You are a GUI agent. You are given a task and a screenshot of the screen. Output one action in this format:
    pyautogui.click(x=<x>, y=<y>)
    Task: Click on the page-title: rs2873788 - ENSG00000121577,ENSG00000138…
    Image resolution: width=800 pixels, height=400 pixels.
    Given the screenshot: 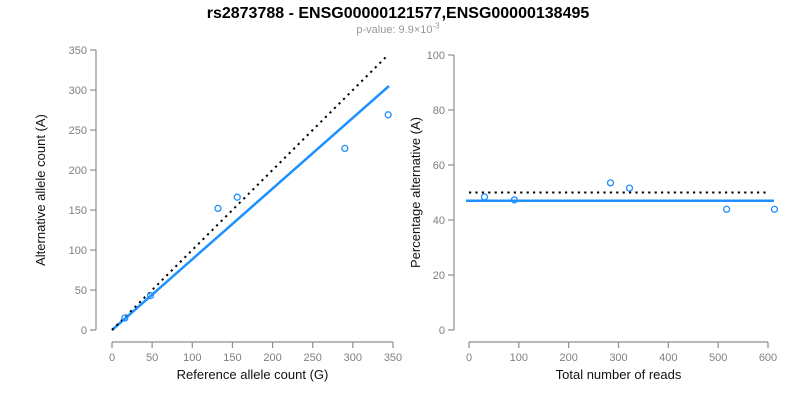 What is the action you would take?
    pyautogui.click(x=398, y=13)
    